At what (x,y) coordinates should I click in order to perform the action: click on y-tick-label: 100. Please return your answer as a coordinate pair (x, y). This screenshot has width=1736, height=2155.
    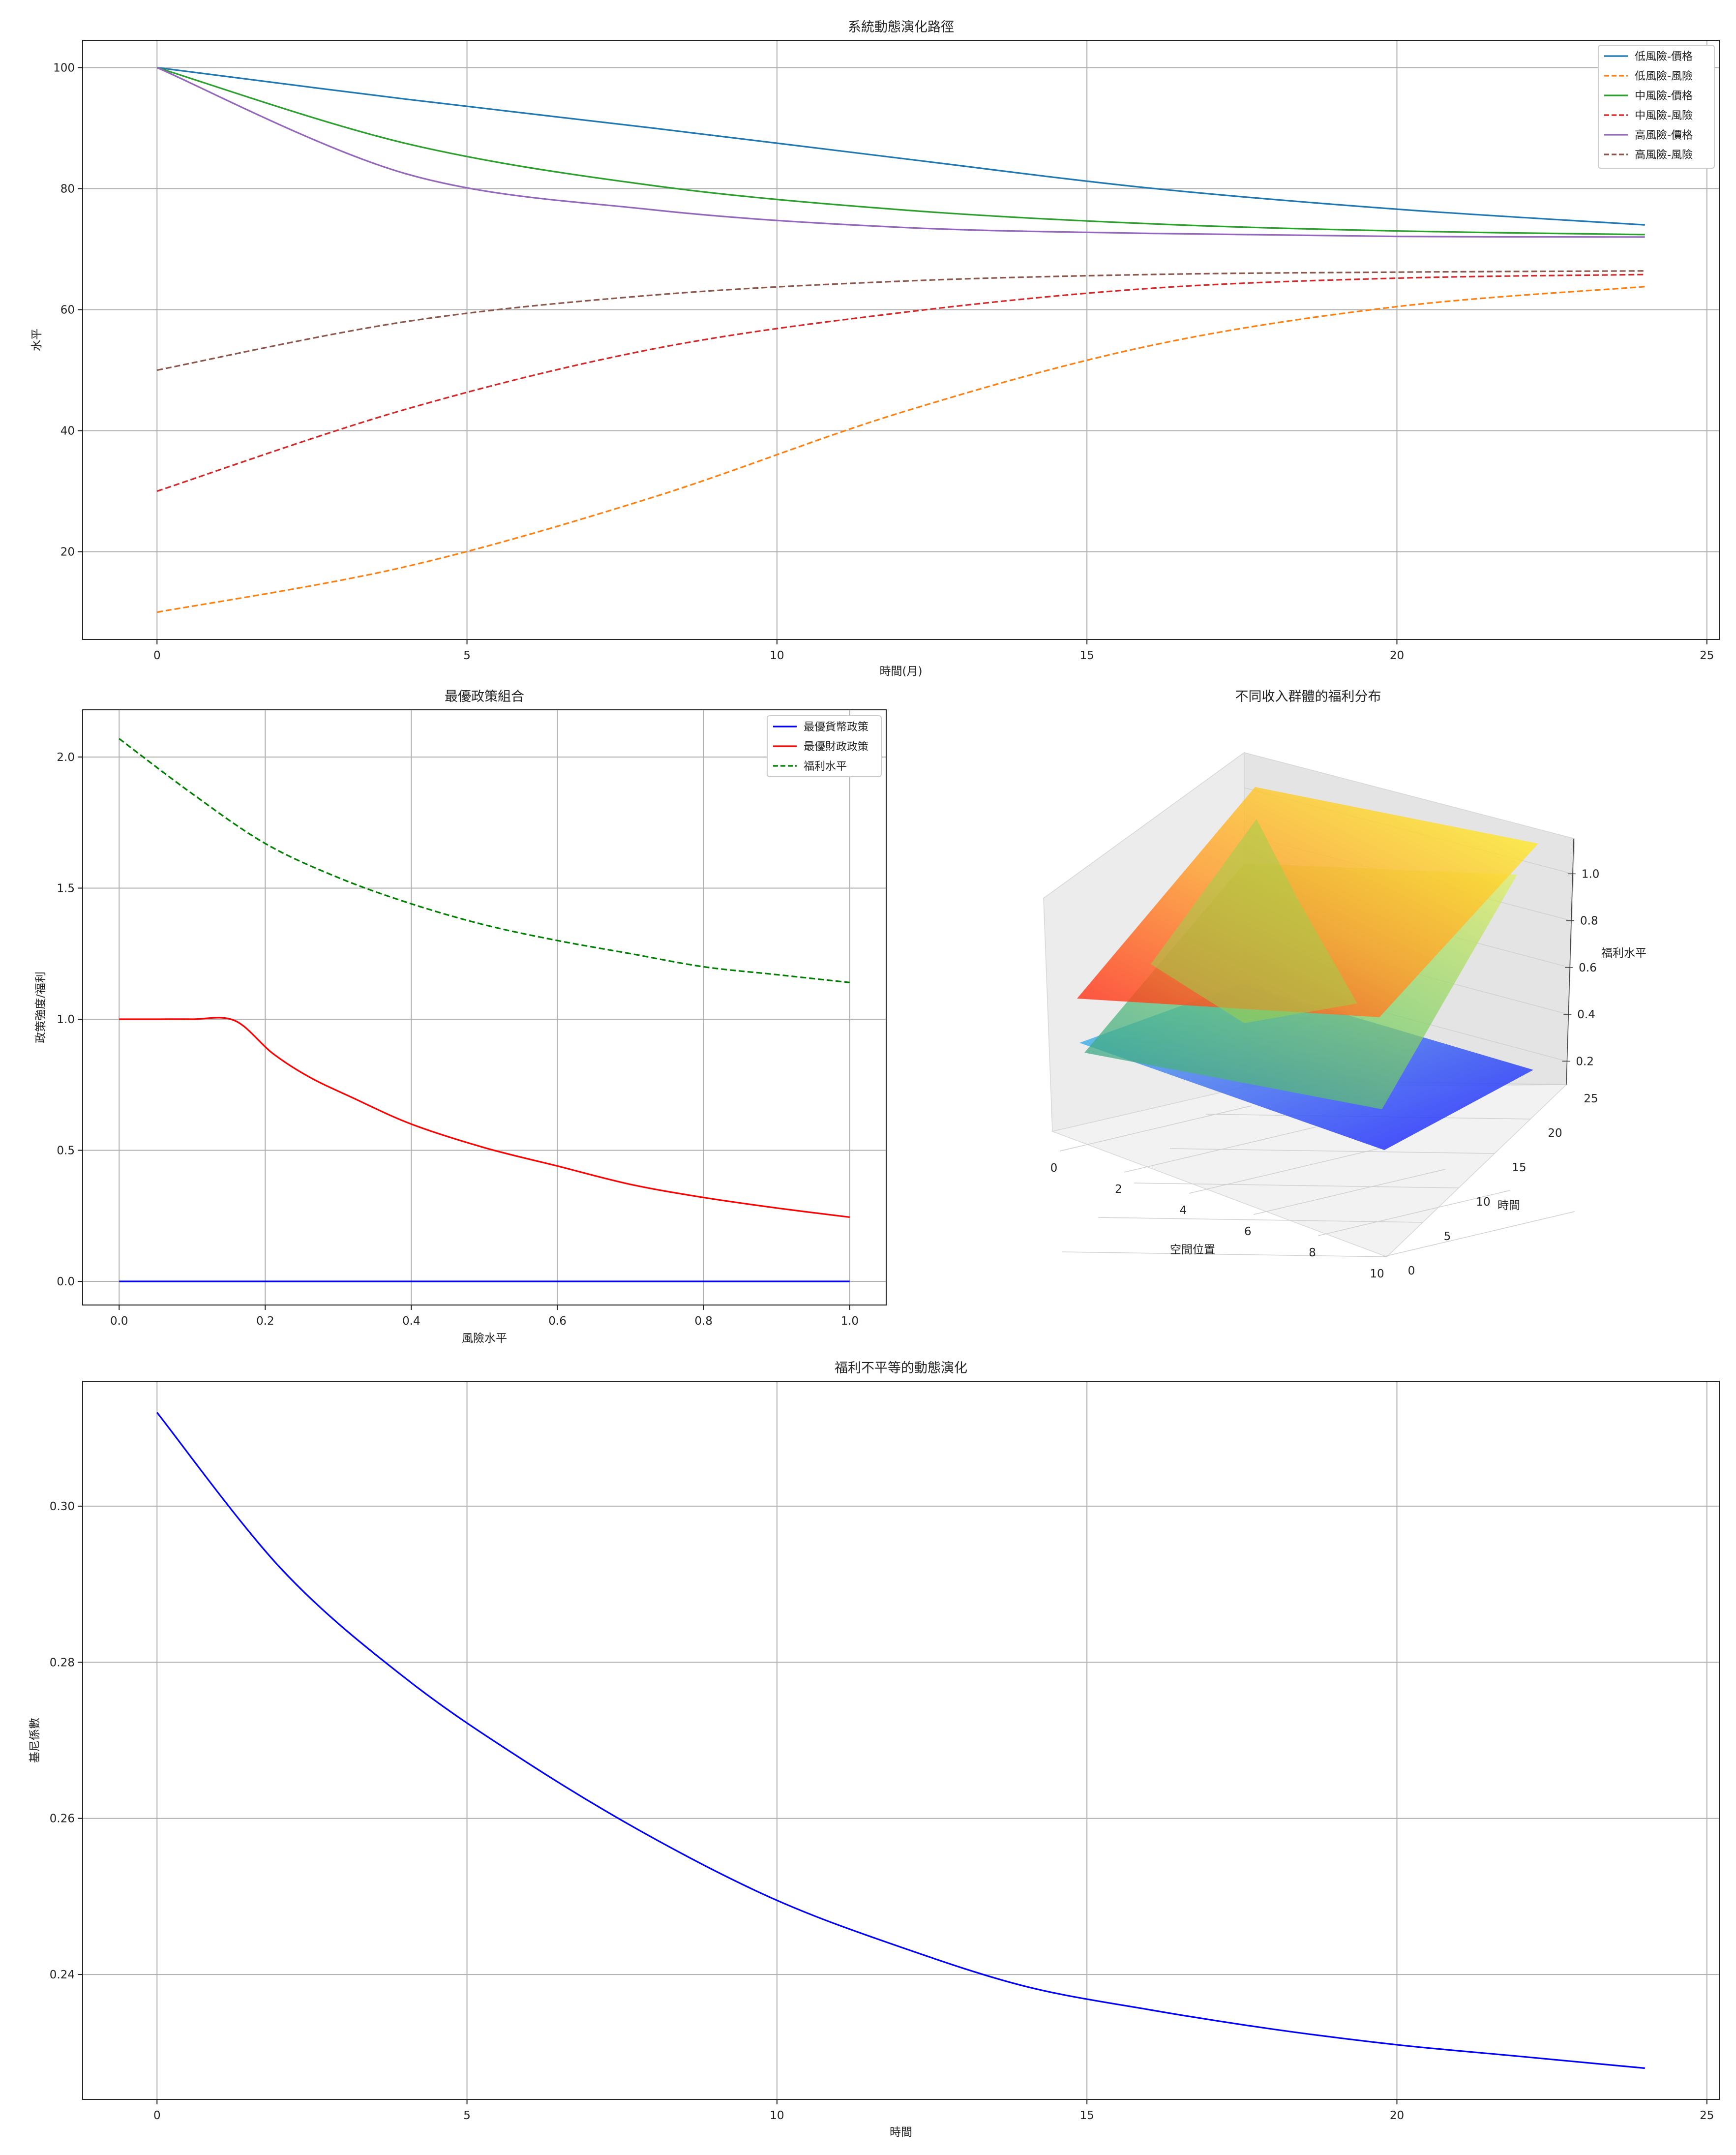
    Looking at the image, I should click on (64, 67).